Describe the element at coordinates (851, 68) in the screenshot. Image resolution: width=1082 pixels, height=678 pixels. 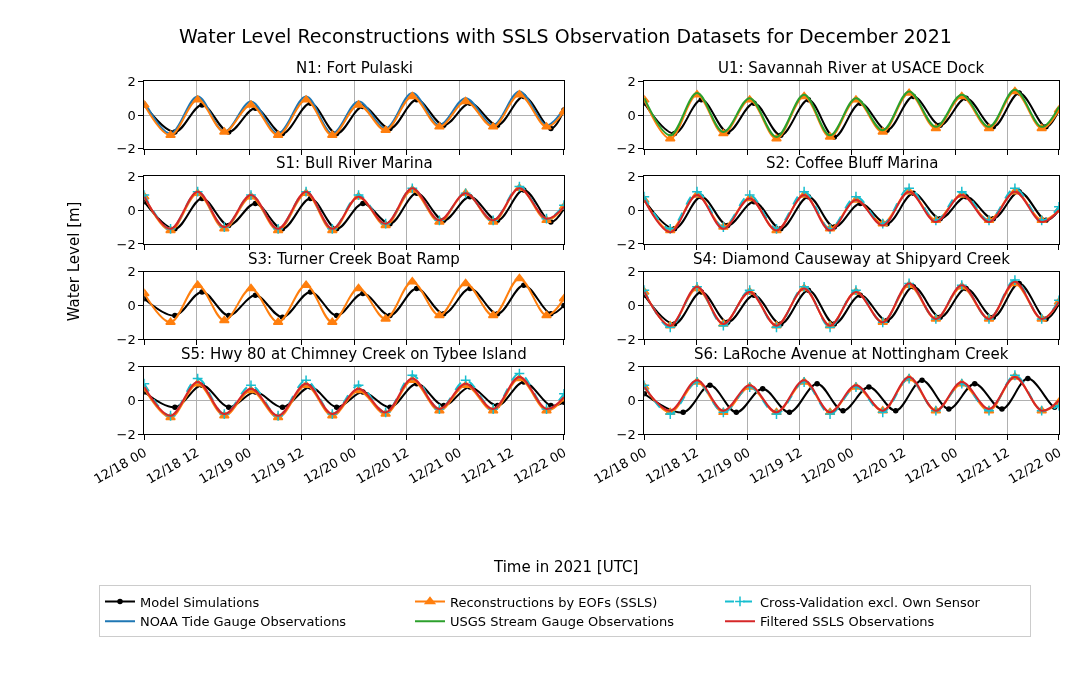
I see `chart-title: U1: Savannah River at USACE Dock` at that location.